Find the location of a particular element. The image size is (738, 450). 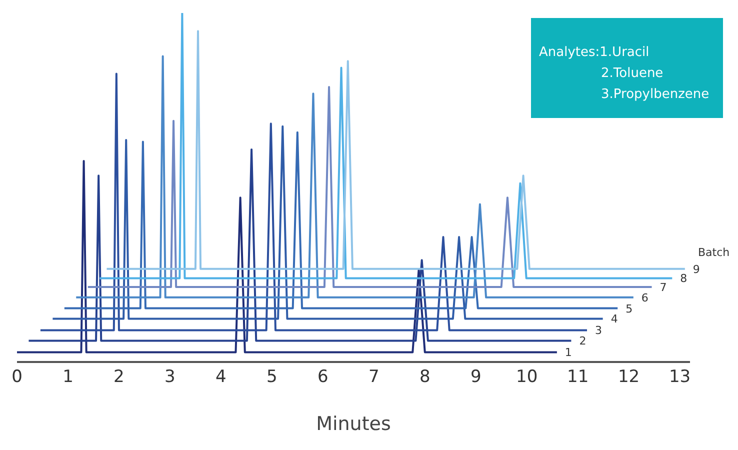

x-axis-title: Minutes is located at coordinates (353, 424).